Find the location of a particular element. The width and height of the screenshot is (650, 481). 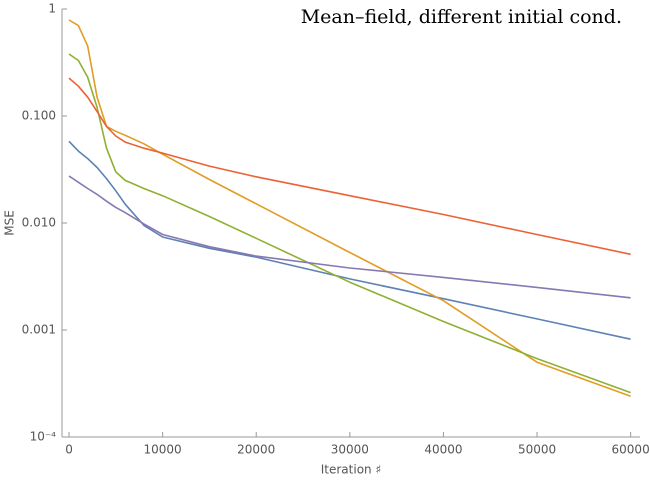

y-tick-label: 0.100 is located at coordinates (39, 116).